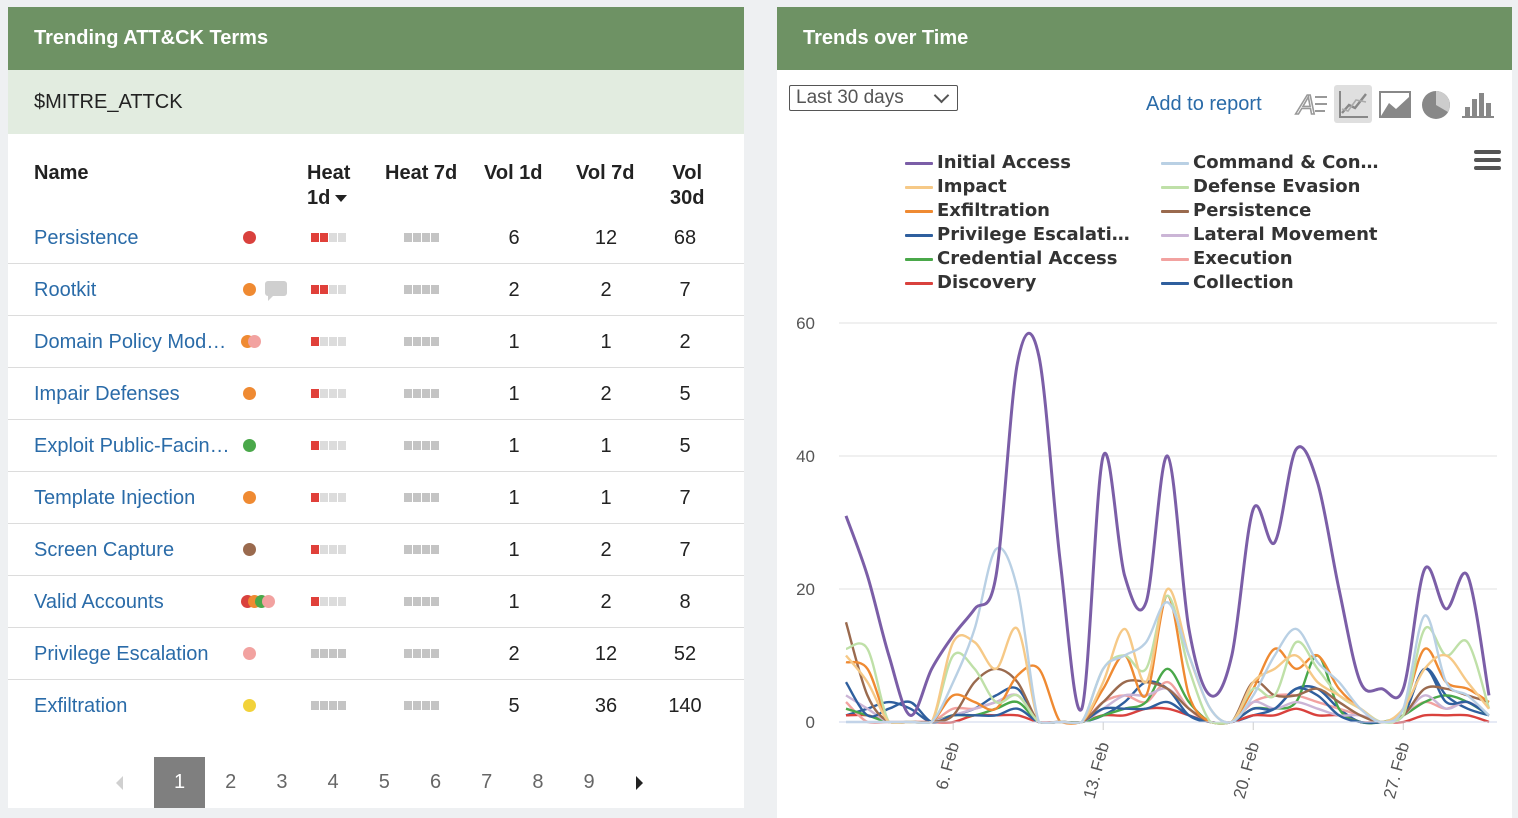  What do you see at coordinates (121, 654) in the screenshot?
I see `term-name-link: Privilege Escalation` at bounding box center [121, 654].